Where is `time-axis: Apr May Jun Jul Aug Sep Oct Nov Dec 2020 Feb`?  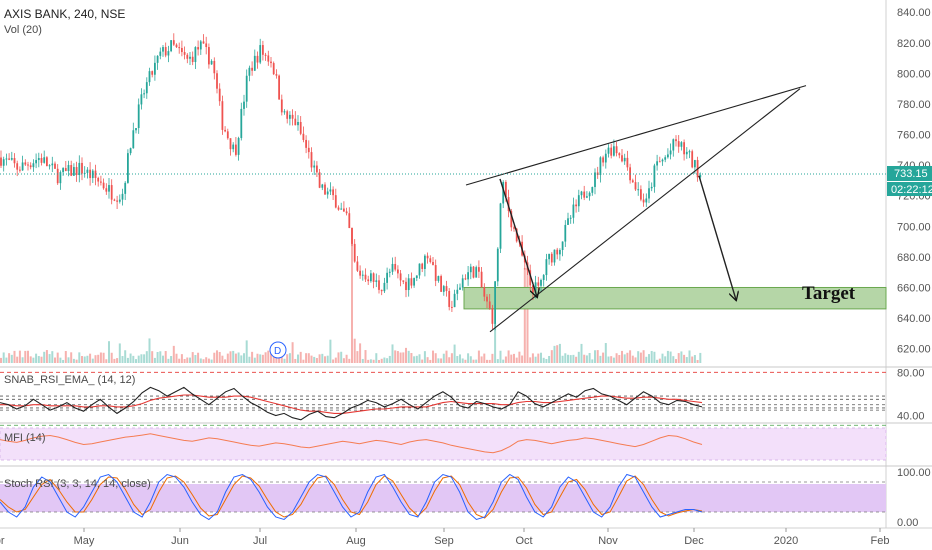 time-axis: Apr May Jun Jul Aug Sep Oct Nov Dec 2020 Feb is located at coordinates (444, 537).